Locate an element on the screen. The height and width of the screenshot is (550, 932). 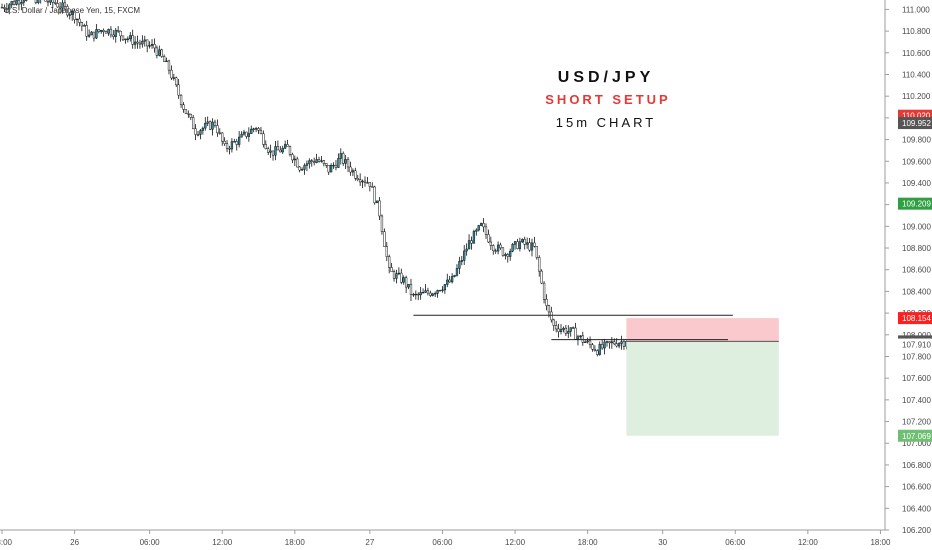
price-badge-label: 107.069 is located at coordinates (916, 436).